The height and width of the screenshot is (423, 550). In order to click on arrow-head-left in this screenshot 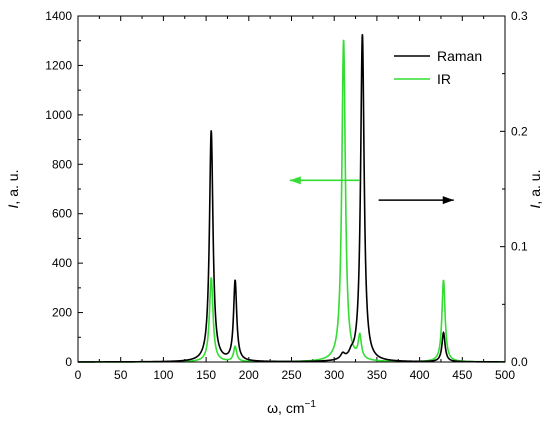, I will do `click(295, 180)`.